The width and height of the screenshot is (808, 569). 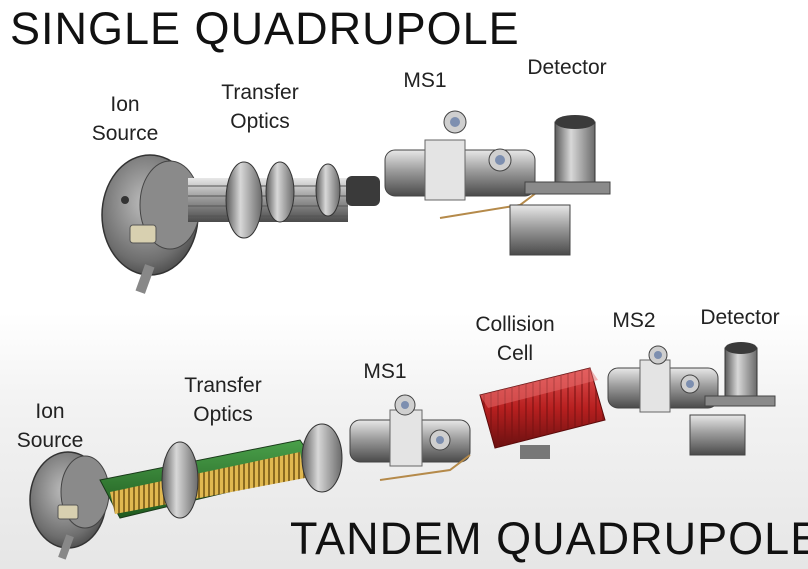 I want to click on single-quadrupole-title: SINGLE QUADRUPOLE, so click(x=265, y=28).